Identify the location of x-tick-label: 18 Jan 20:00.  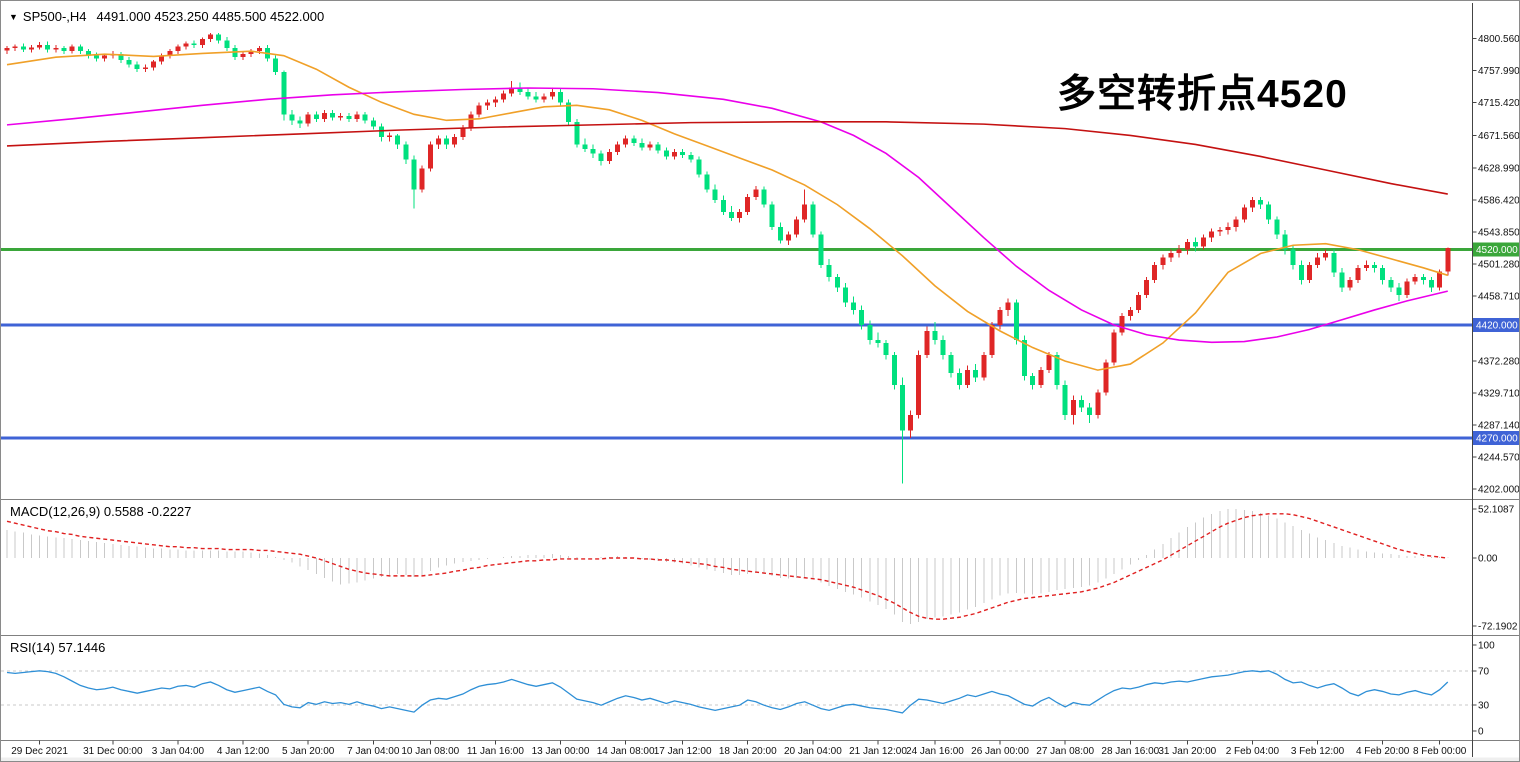
(748, 751).